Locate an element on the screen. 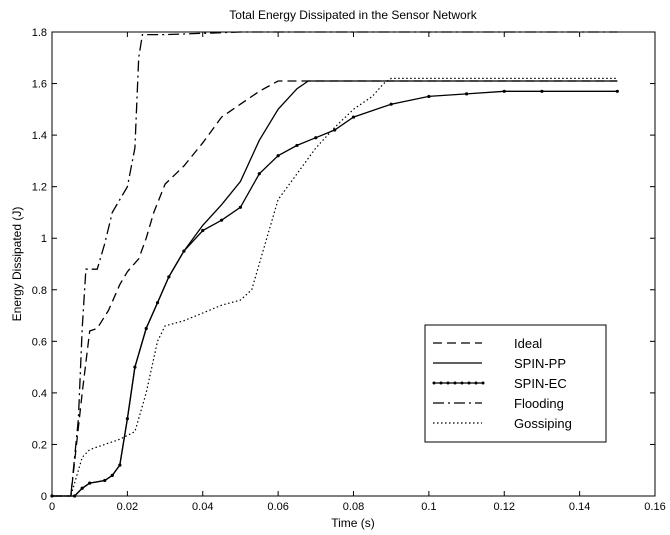  x-tick-label: 0 is located at coordinates (52, 507).